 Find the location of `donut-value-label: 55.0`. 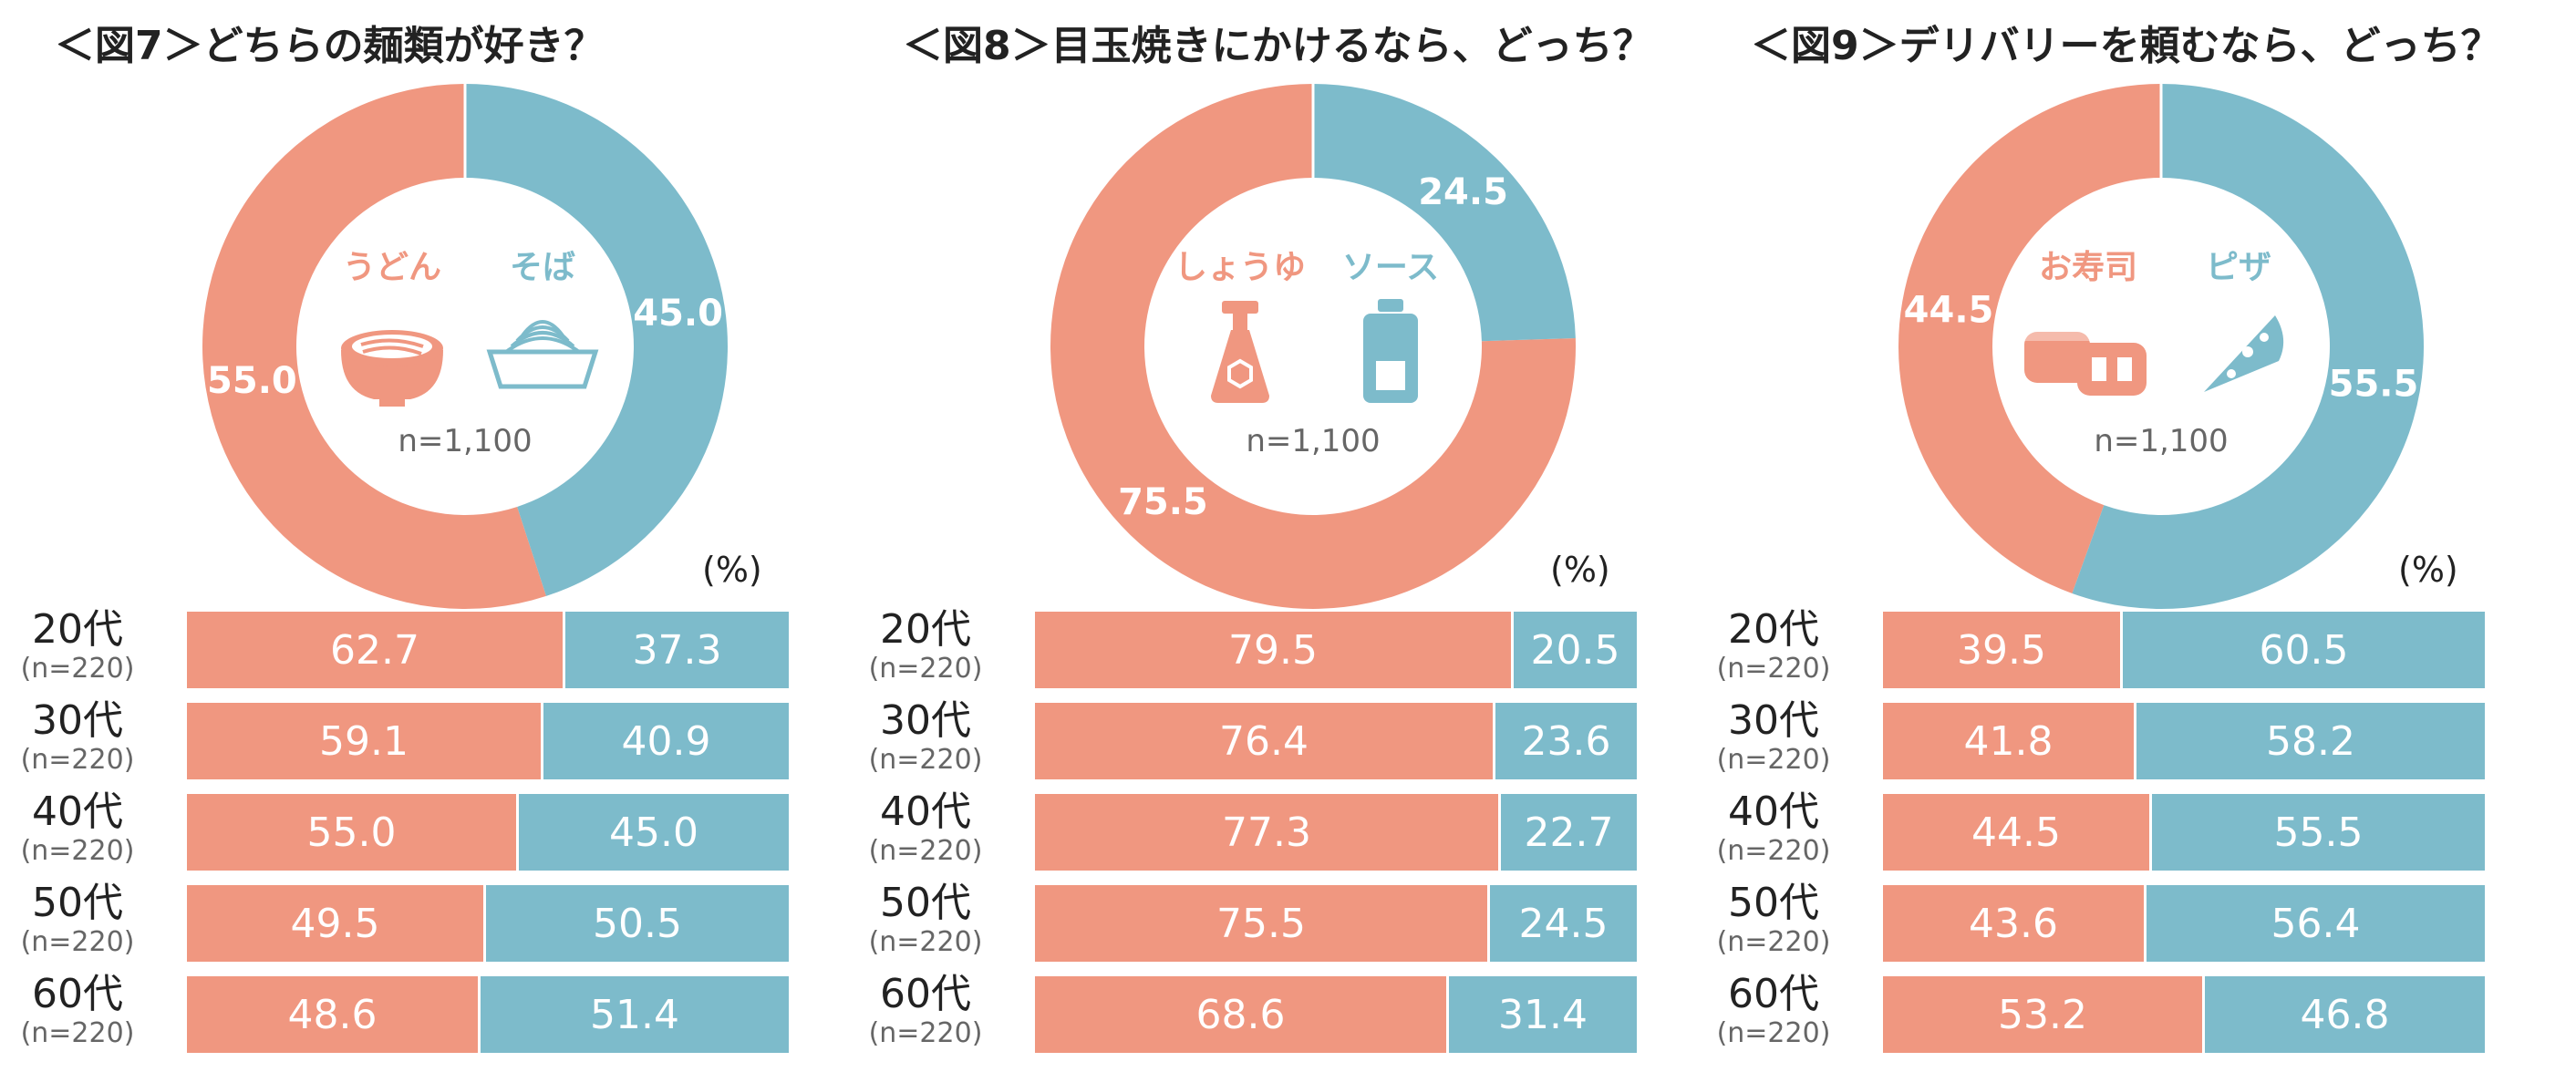

donut-value-label: 55.0 is located at coordinates (252, 381).